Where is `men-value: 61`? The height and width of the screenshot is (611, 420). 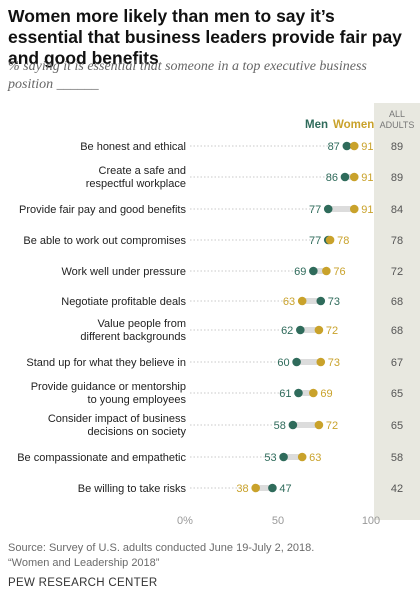
men-value: 61 is located at coordinates (285, 394).